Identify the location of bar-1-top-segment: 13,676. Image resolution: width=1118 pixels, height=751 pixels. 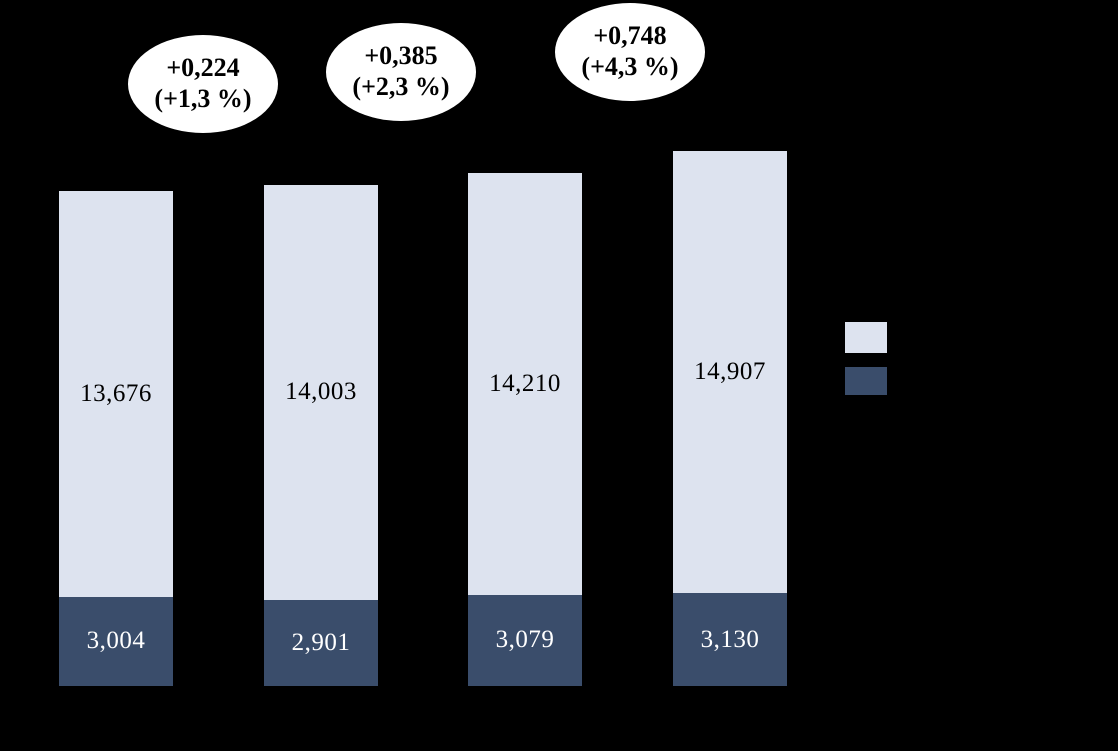
(116, 394).